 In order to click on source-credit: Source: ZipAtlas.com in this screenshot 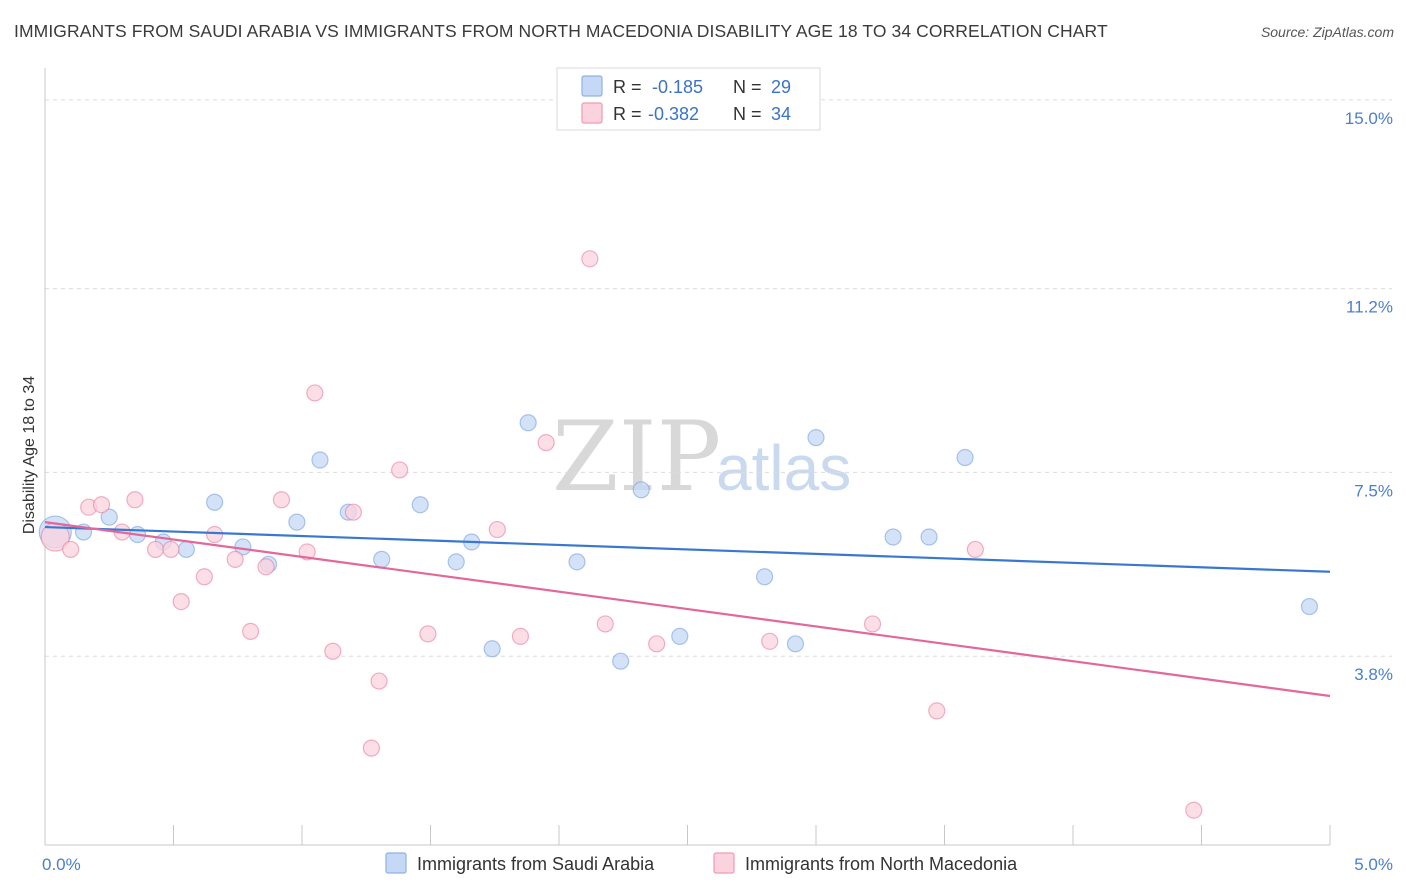, I will do `click(1327, 32)`.